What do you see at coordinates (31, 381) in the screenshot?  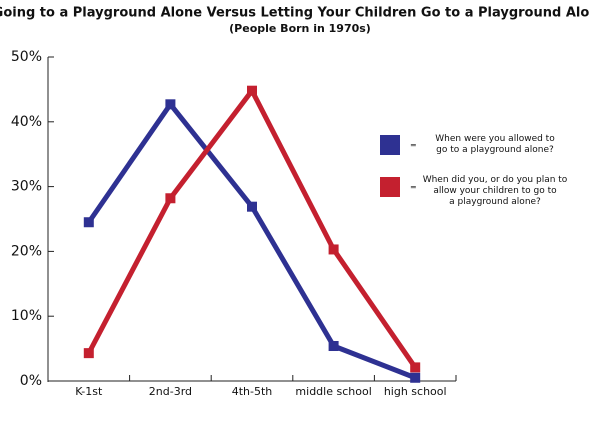 I see `y-tick-label: 0%` at bounding box center [31, 381].